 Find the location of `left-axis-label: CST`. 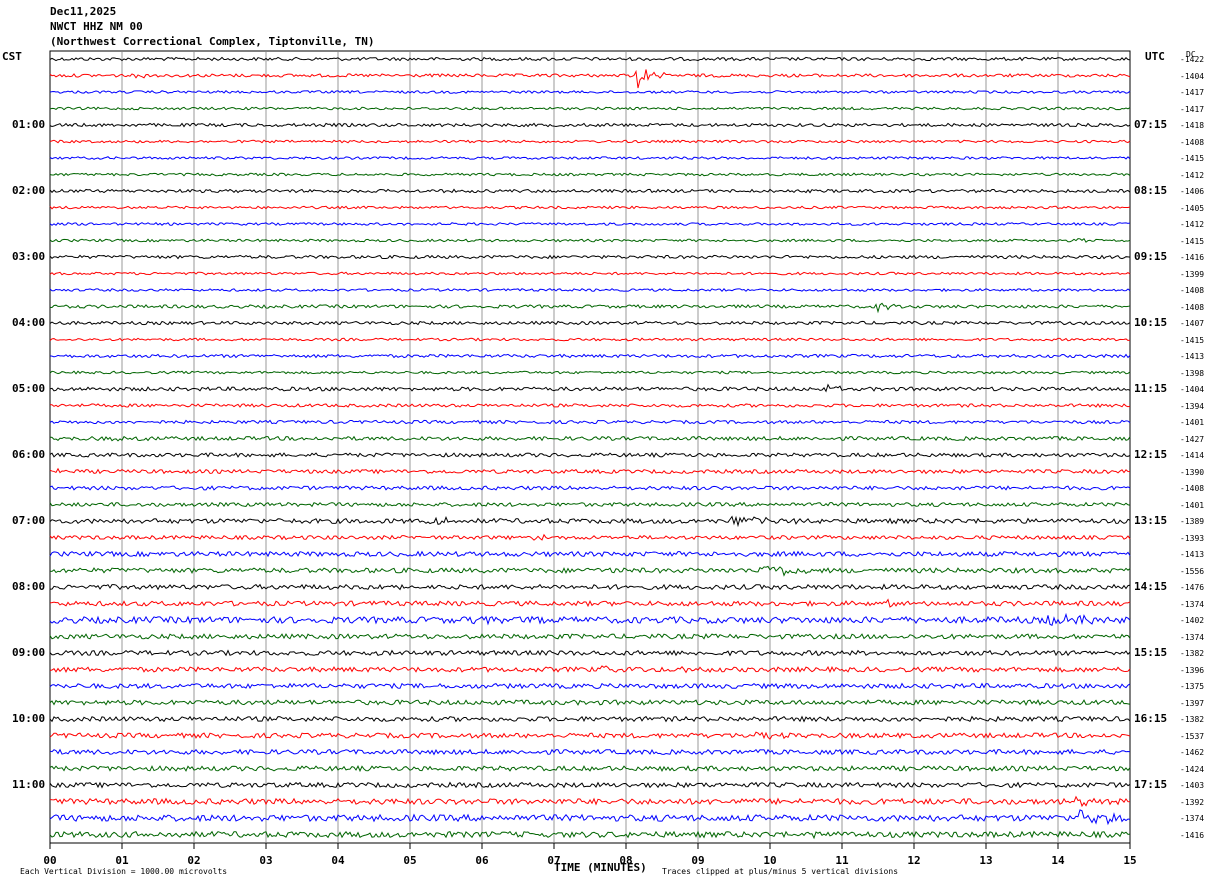

left-axis-label: CST is located at coordinates (12, 56).